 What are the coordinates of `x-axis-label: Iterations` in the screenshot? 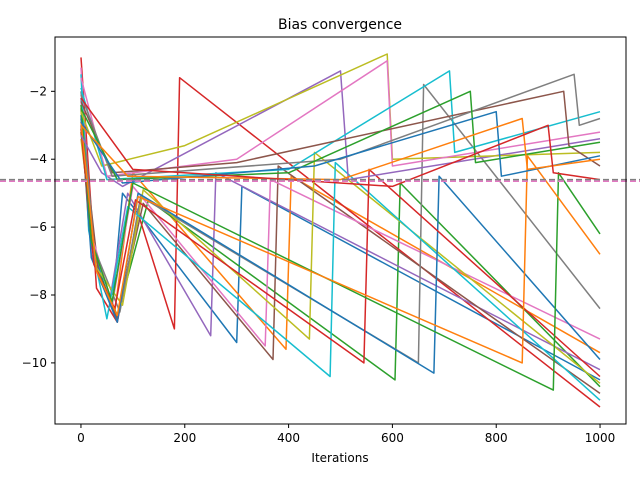 It's located at (339, 458).